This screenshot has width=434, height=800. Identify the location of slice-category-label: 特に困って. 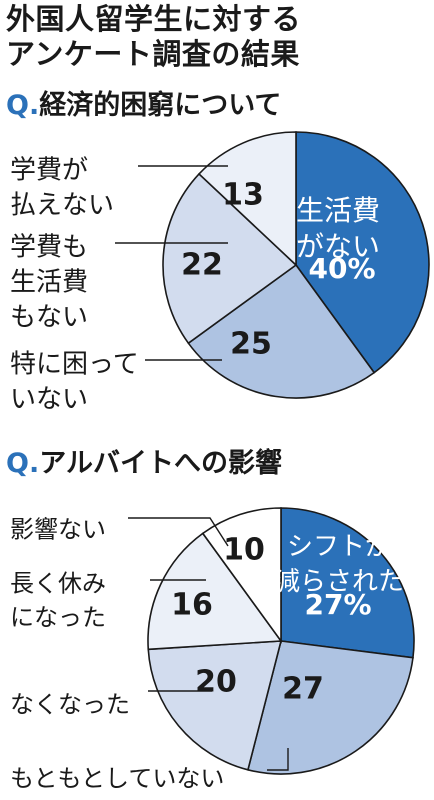
(74, 364).